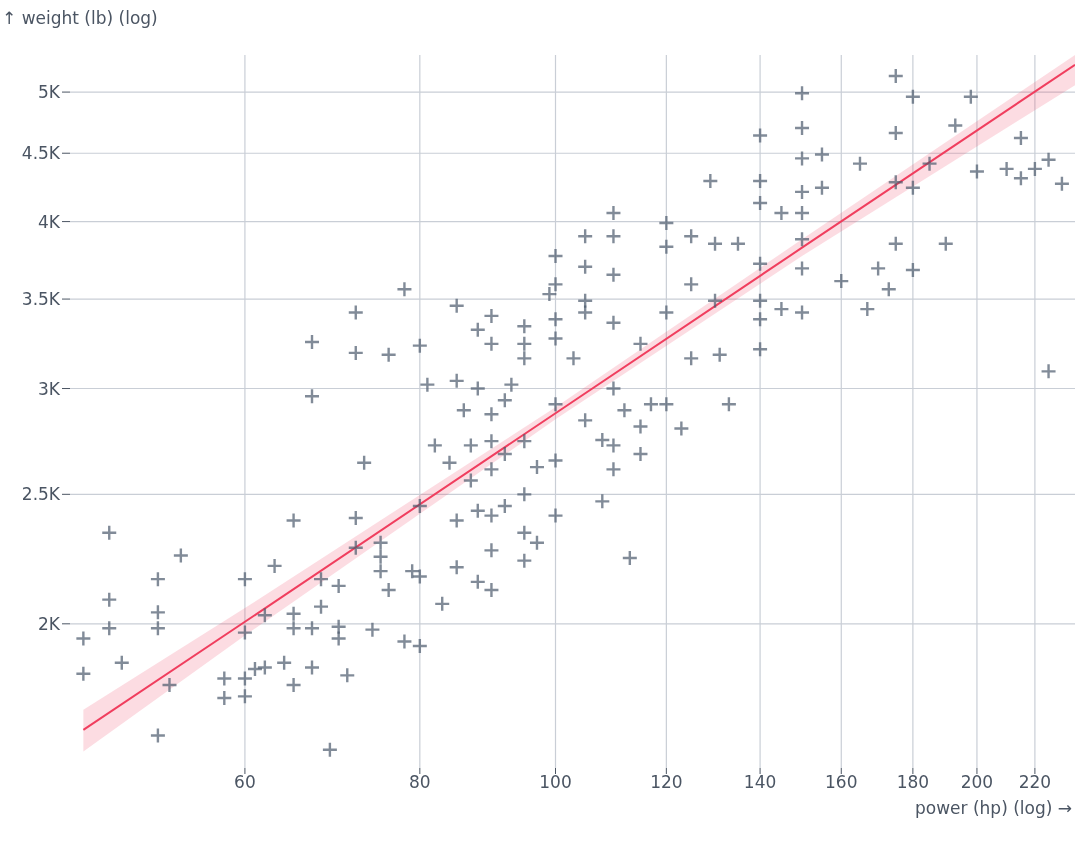  Describe the element at coordinates (41, 299) in the screenshot. I see `y-tick-label: 3.5K` at that location.